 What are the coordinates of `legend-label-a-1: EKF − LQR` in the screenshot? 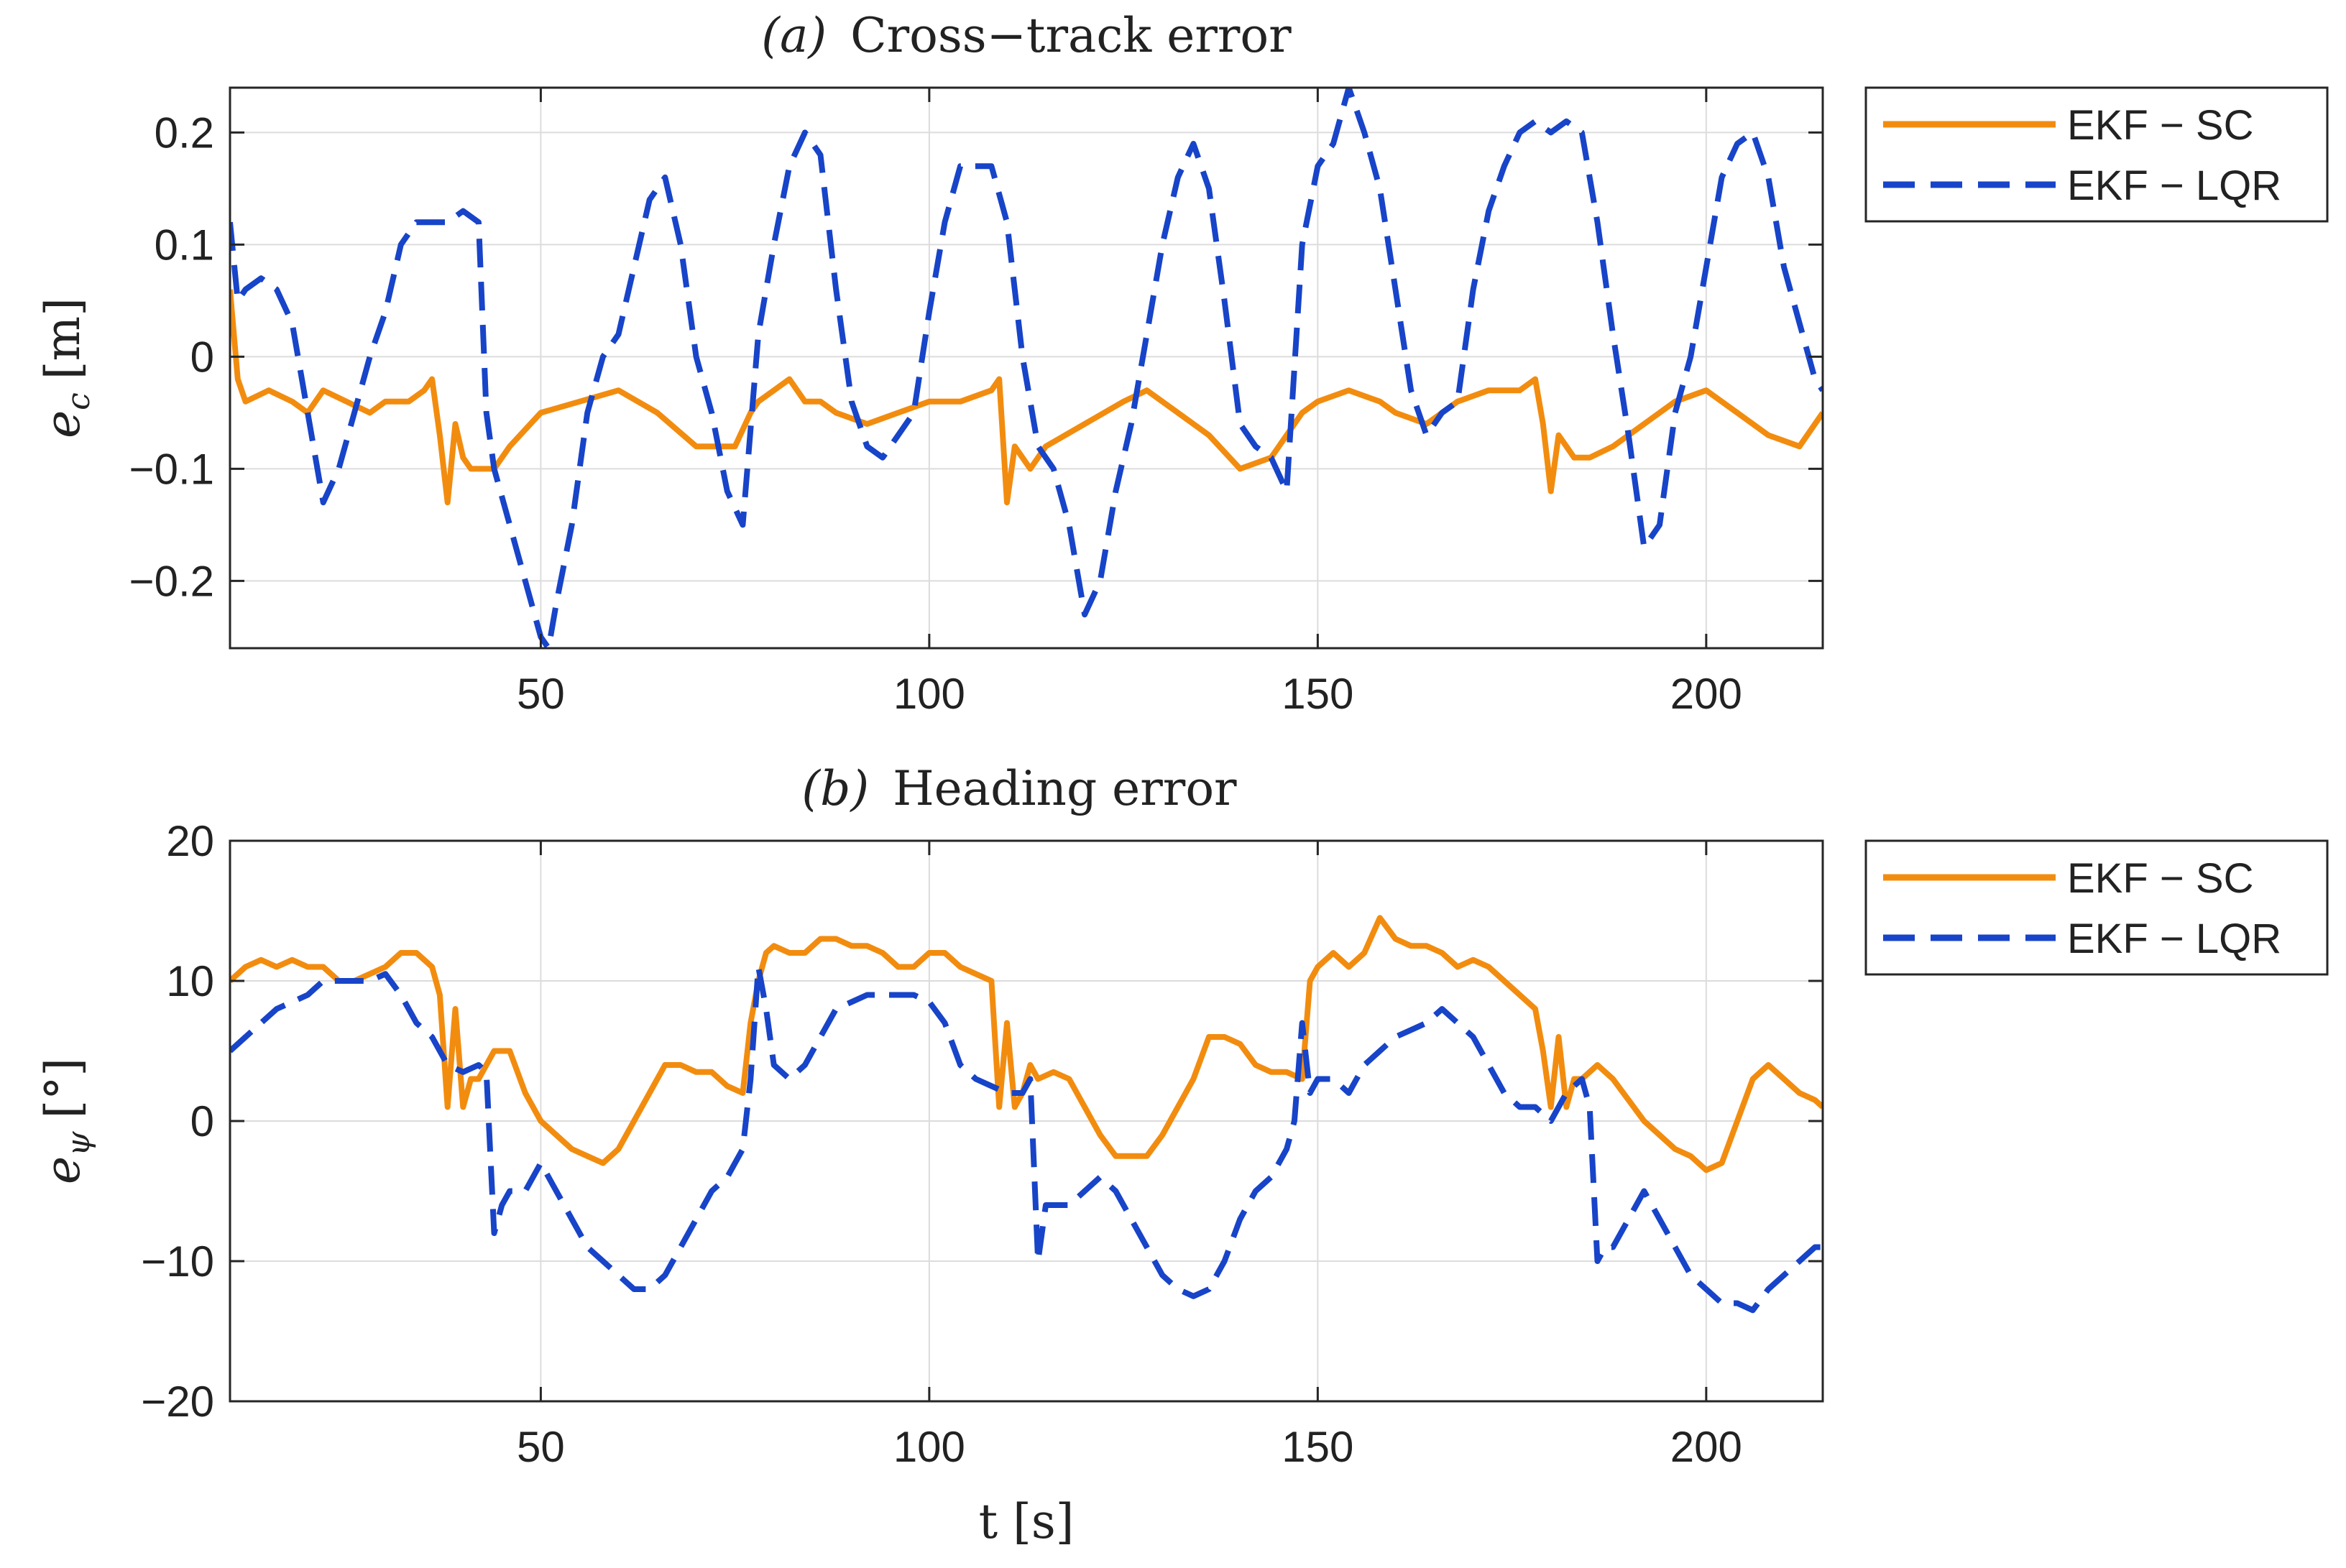 It's located at (2174, 185).